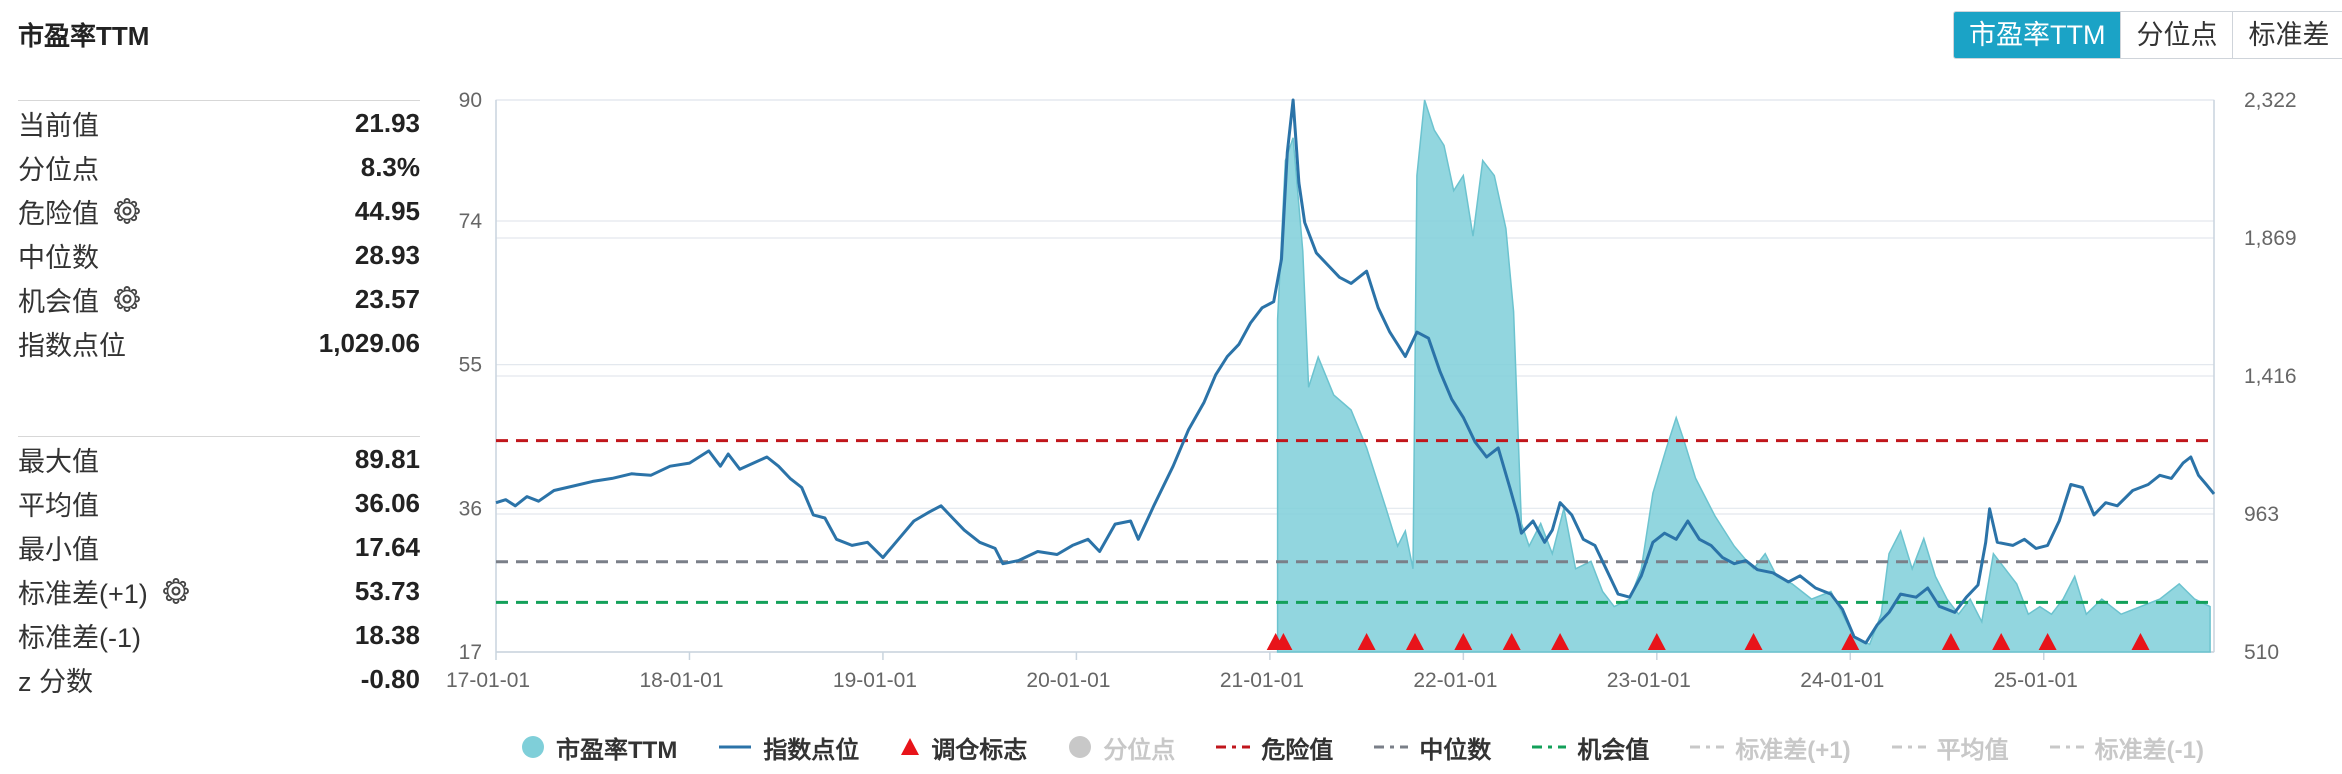  Describe the element at coordinates (1297, 750) in the screenshot. I see `legend-label: 危险值` at that location.